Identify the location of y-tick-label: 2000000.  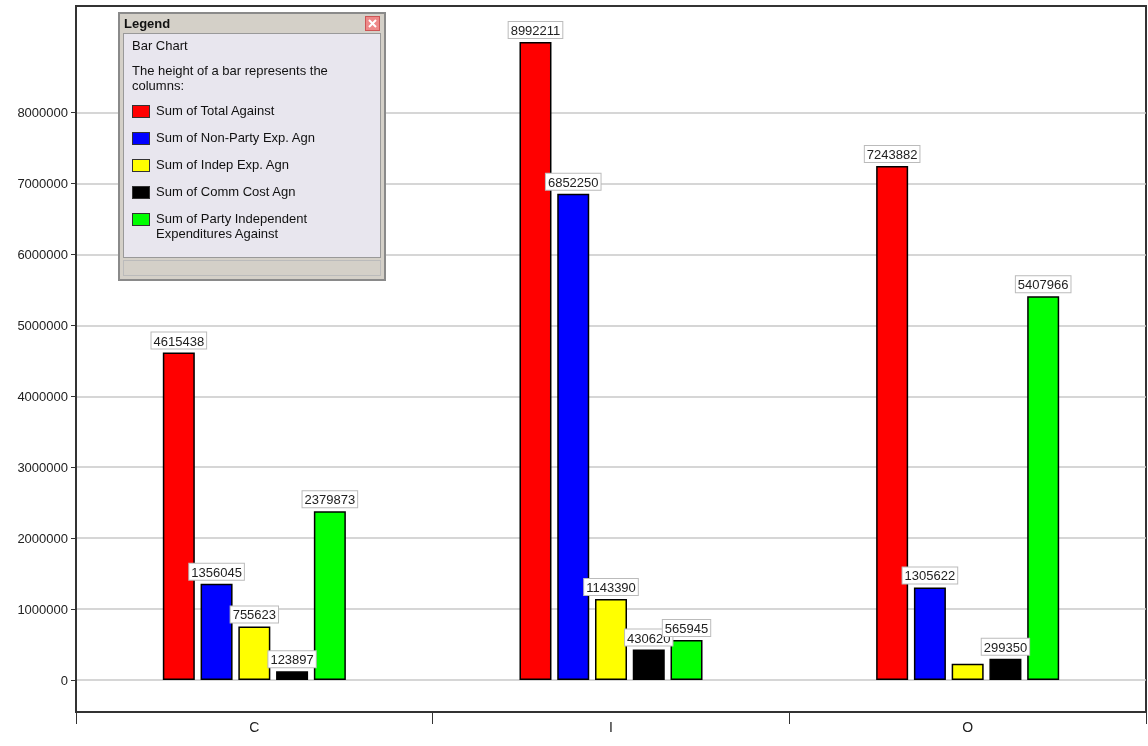
(42, 538).